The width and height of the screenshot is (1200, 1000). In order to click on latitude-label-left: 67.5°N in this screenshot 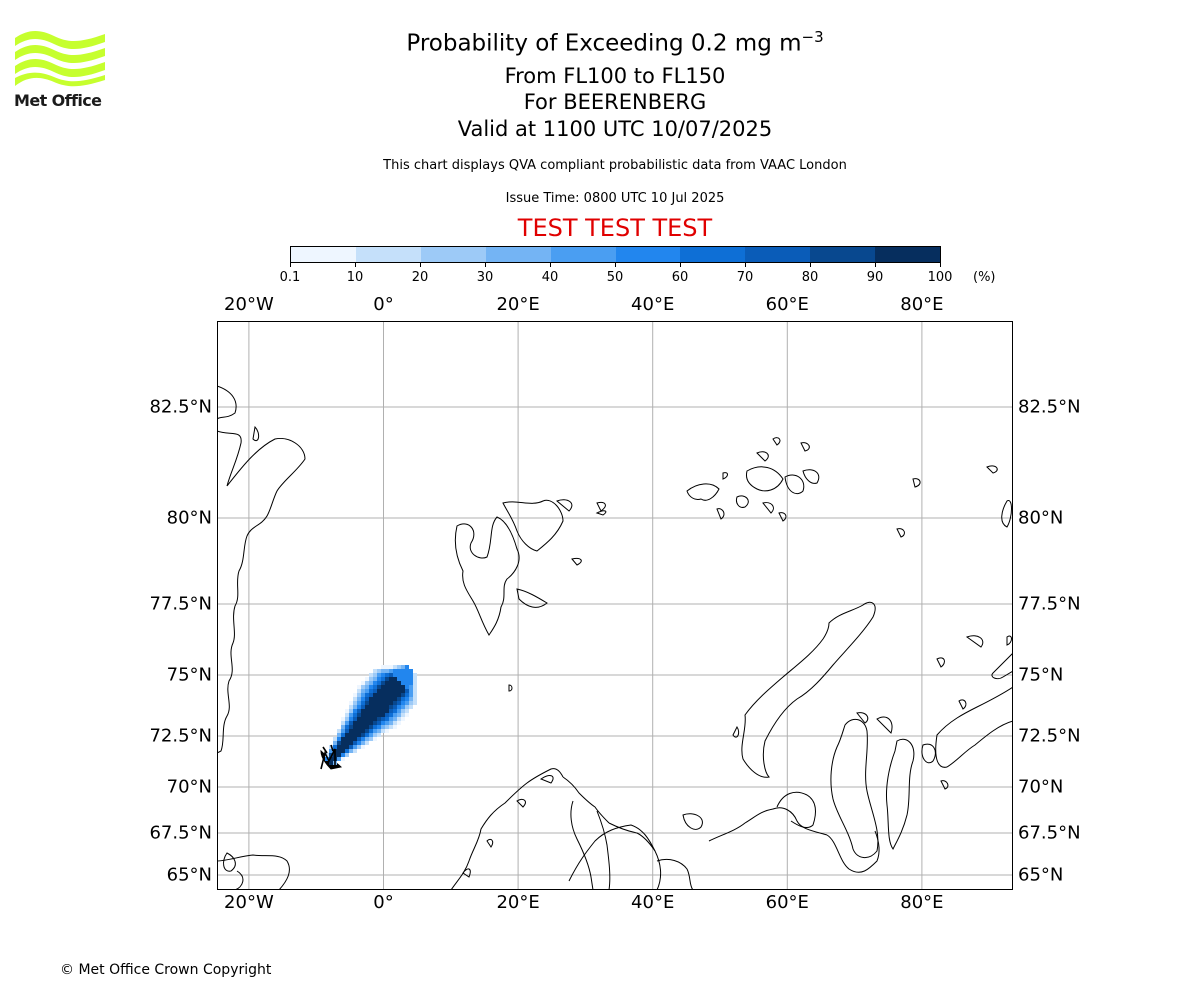, I will do `click(180, 833)`.